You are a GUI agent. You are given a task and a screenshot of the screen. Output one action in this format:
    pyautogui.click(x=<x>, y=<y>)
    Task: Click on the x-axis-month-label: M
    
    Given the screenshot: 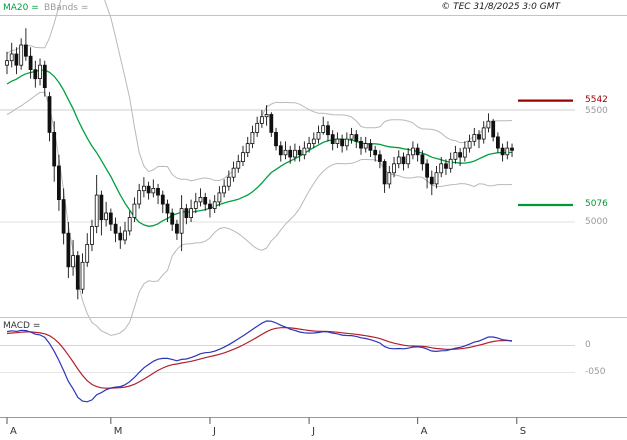 What is the action you would take?
    pyautogui.click(x=118, y=431)
    